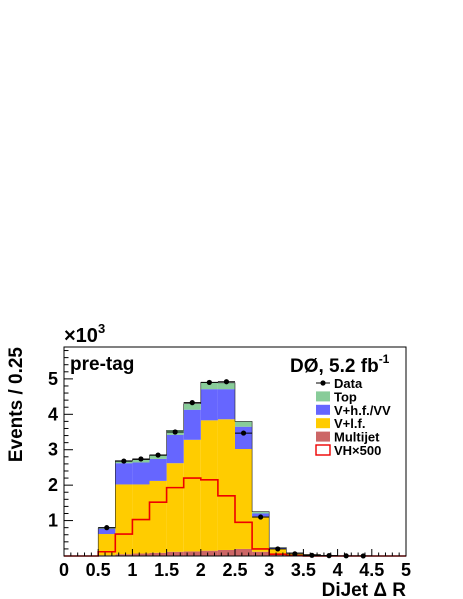  I want to click on legend-entry-0: Data, so click(339, 383).